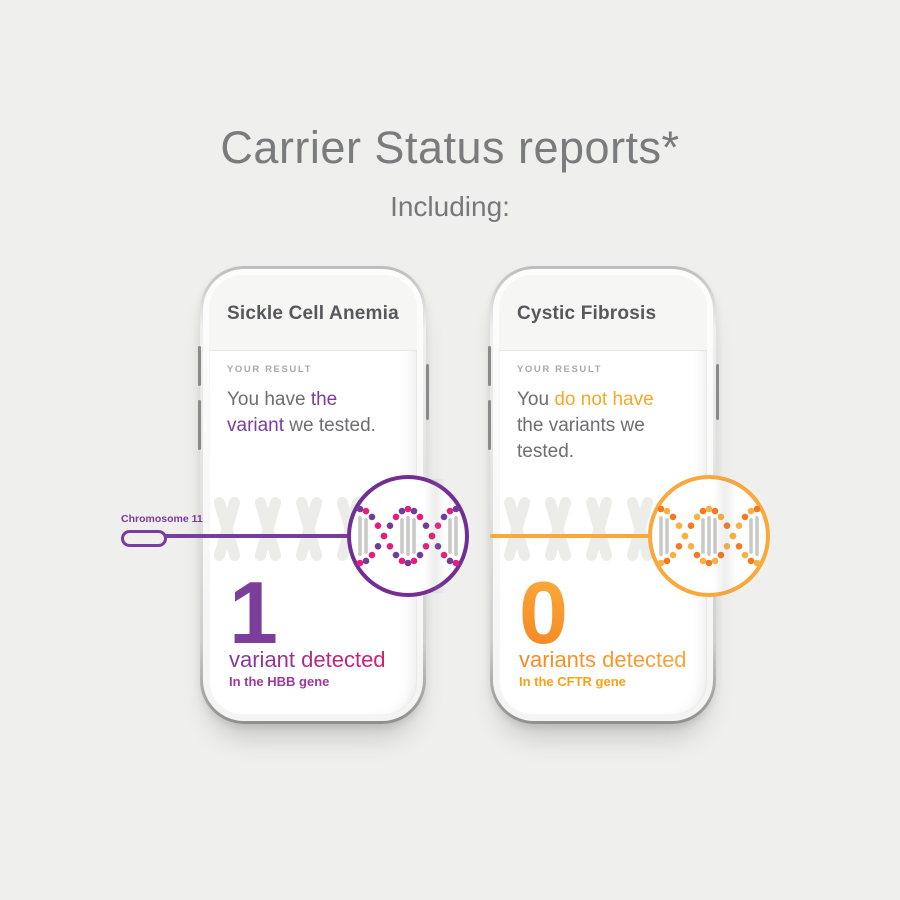 This screenshot has width=900, height=900. Describe the element at coordinates (587, 313) in the screenshot. I see `report-title: Cystic Fibrosis` at that location.